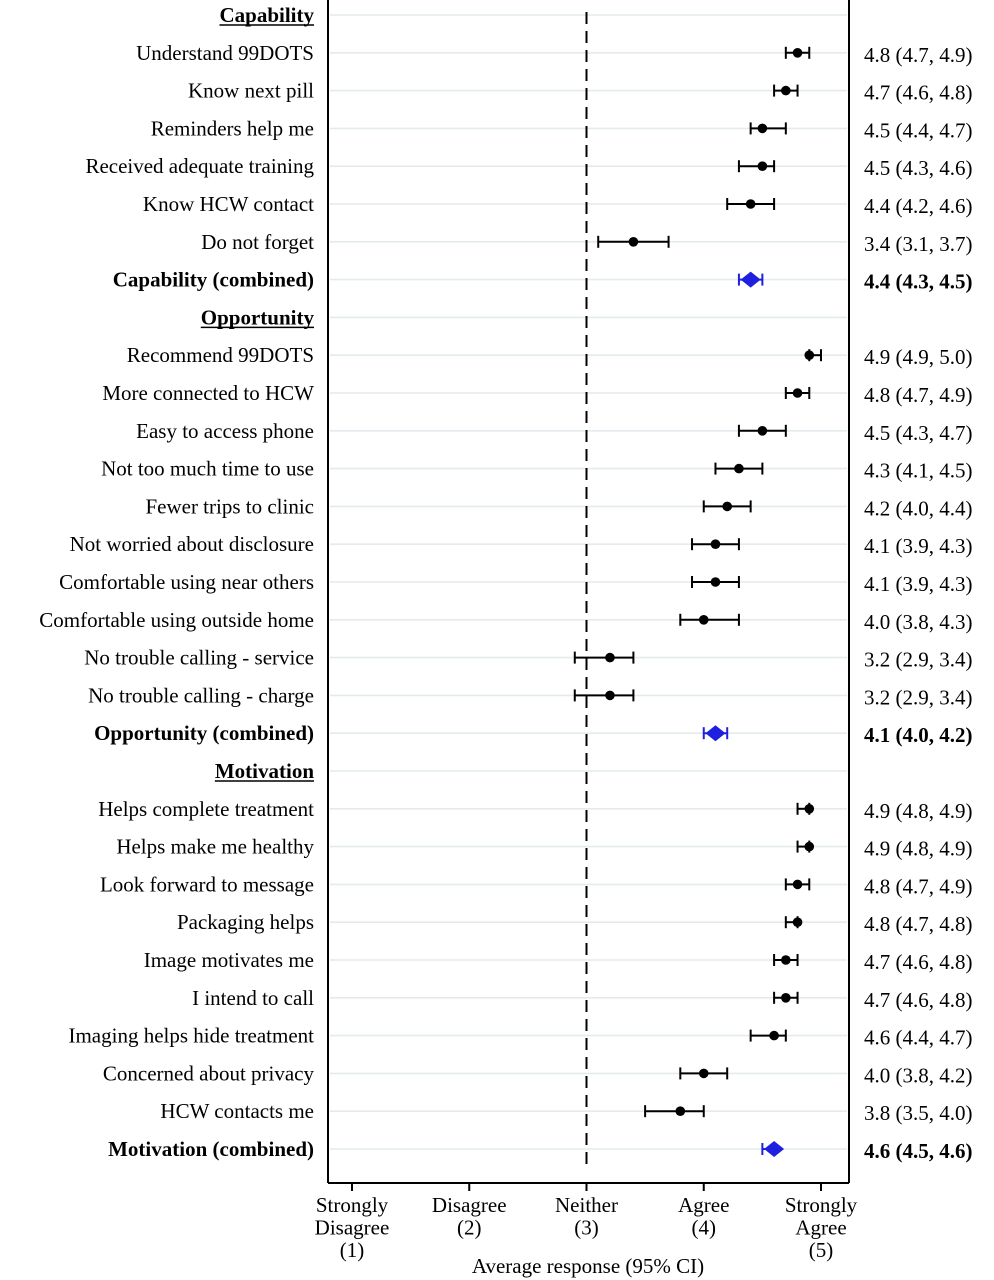 Image resolution: width=994 pixels, height=1280 pixels. Describe the element at coordinates (469, 1205) in the screenshot. I see `x-tick-label-line: Disagree` at that location.